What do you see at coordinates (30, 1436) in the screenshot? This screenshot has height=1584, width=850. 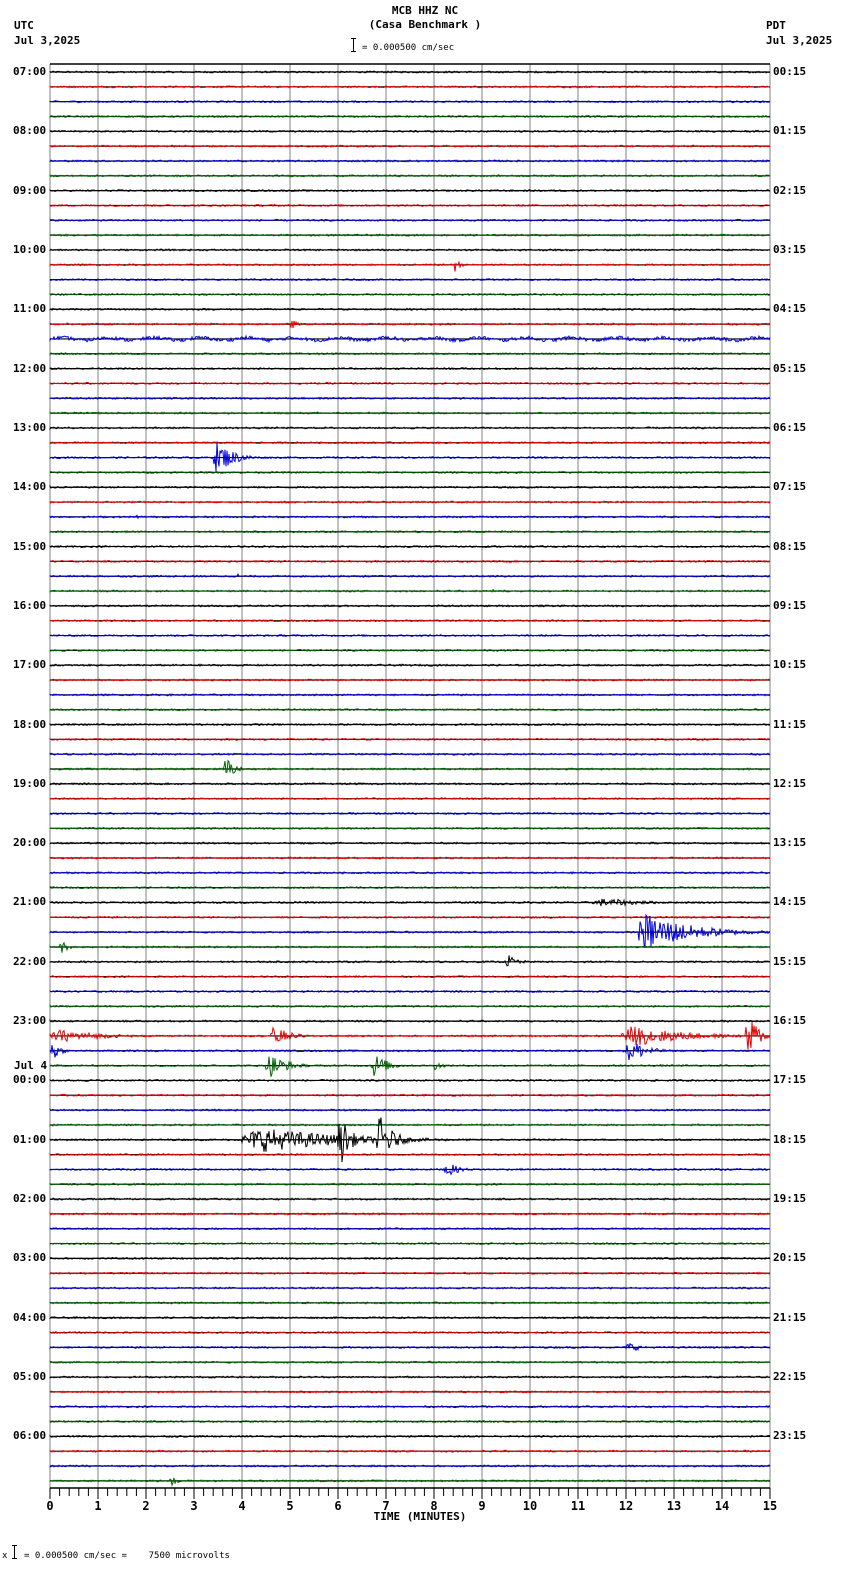 I see `utc-hour-label: 06:00` at bounding box center [30, 1436].